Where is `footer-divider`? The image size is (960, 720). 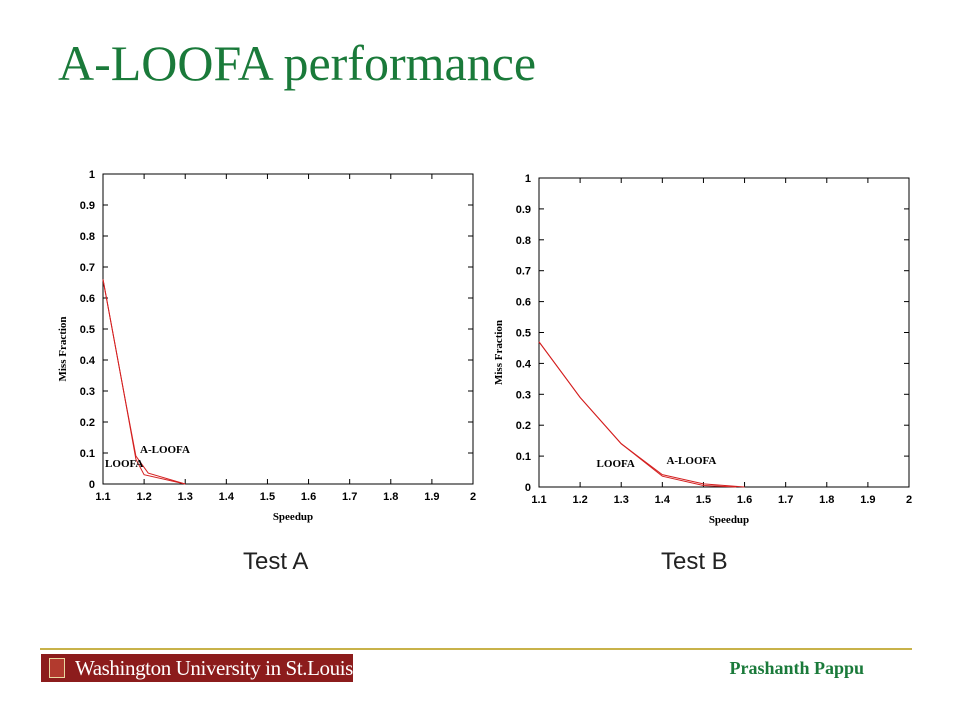 footer-divider is located at coordinates (476, 649).